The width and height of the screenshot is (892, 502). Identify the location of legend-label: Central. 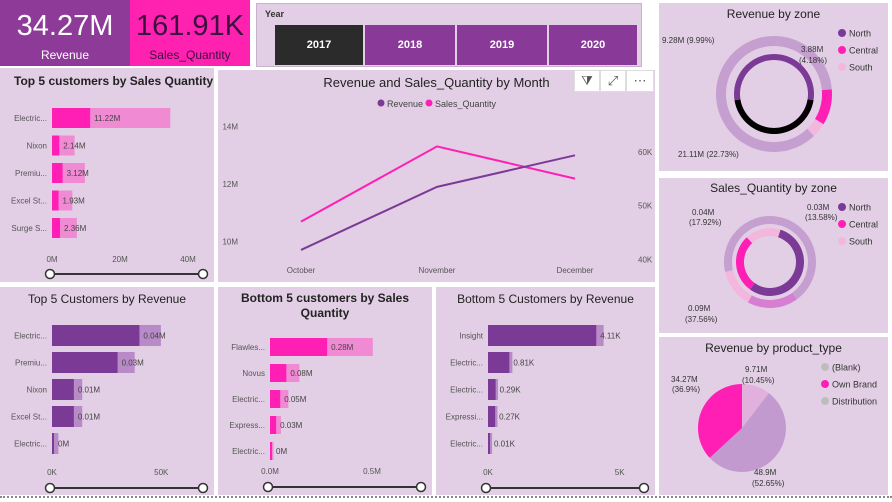
(863, 225).